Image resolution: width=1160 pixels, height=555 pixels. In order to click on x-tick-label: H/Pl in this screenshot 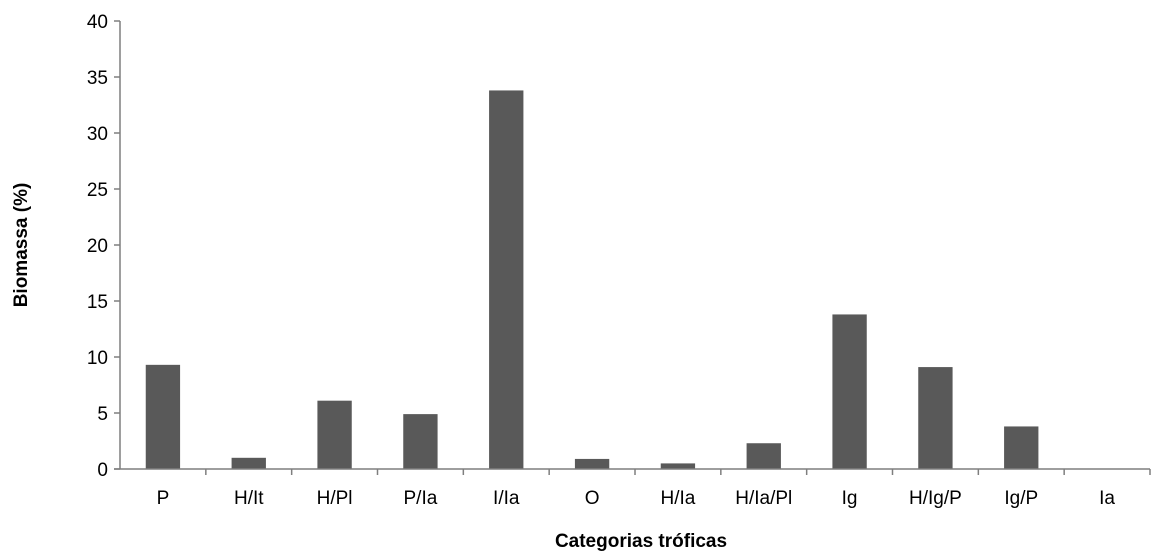, I will do `click(335, 498)`.